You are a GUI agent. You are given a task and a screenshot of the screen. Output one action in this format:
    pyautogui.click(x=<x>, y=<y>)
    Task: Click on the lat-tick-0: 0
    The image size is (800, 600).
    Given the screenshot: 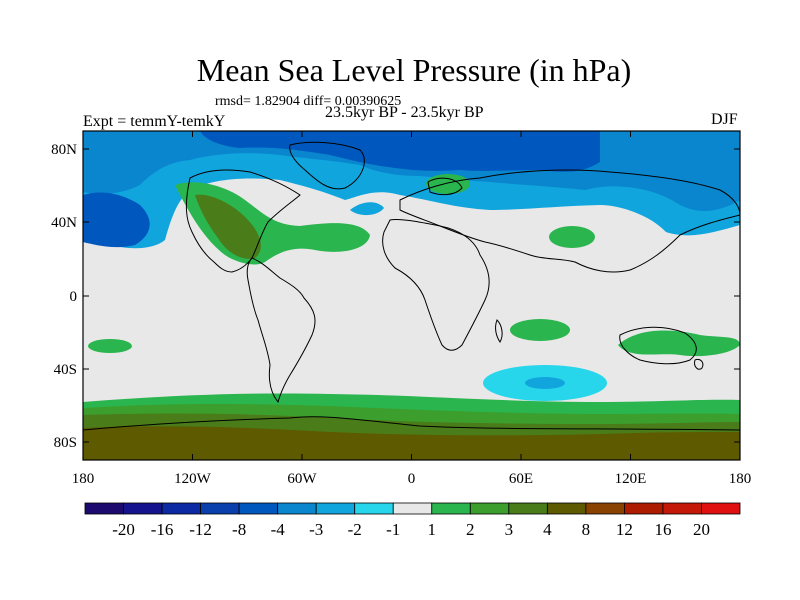 What is the action you would take?
    pyautogui.click(x=74, y=297)
    